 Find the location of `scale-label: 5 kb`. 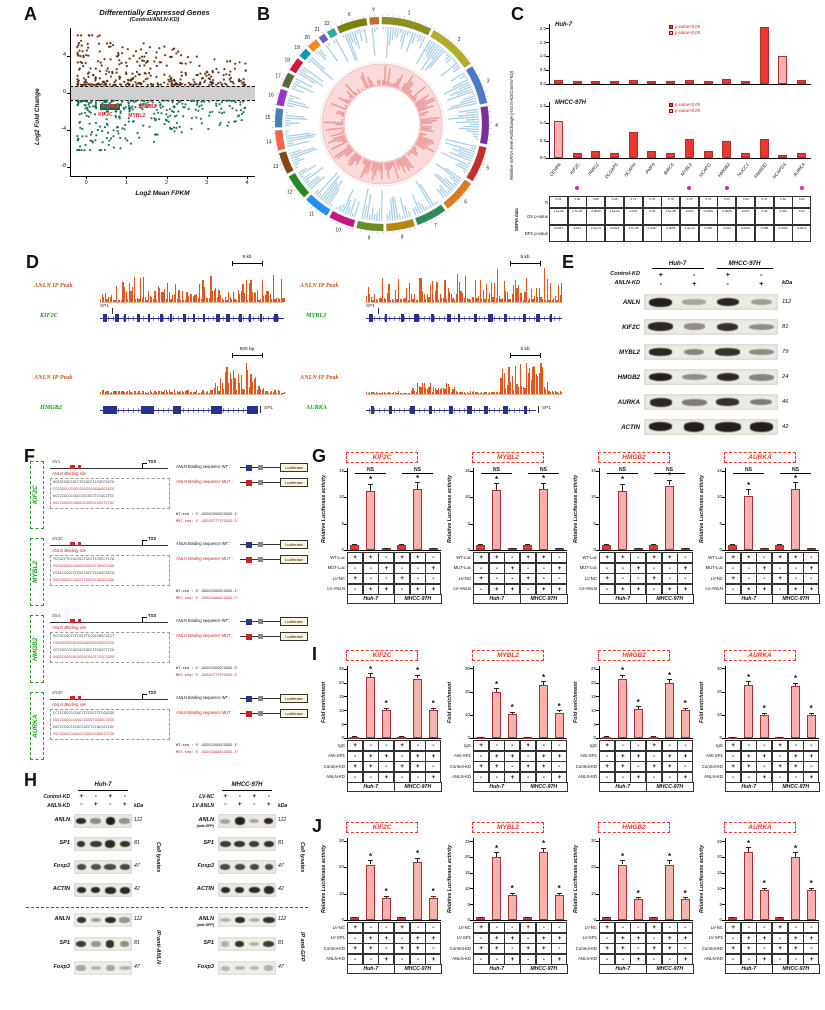

scale-label: 5 kb is located at coordinates (247, 257).